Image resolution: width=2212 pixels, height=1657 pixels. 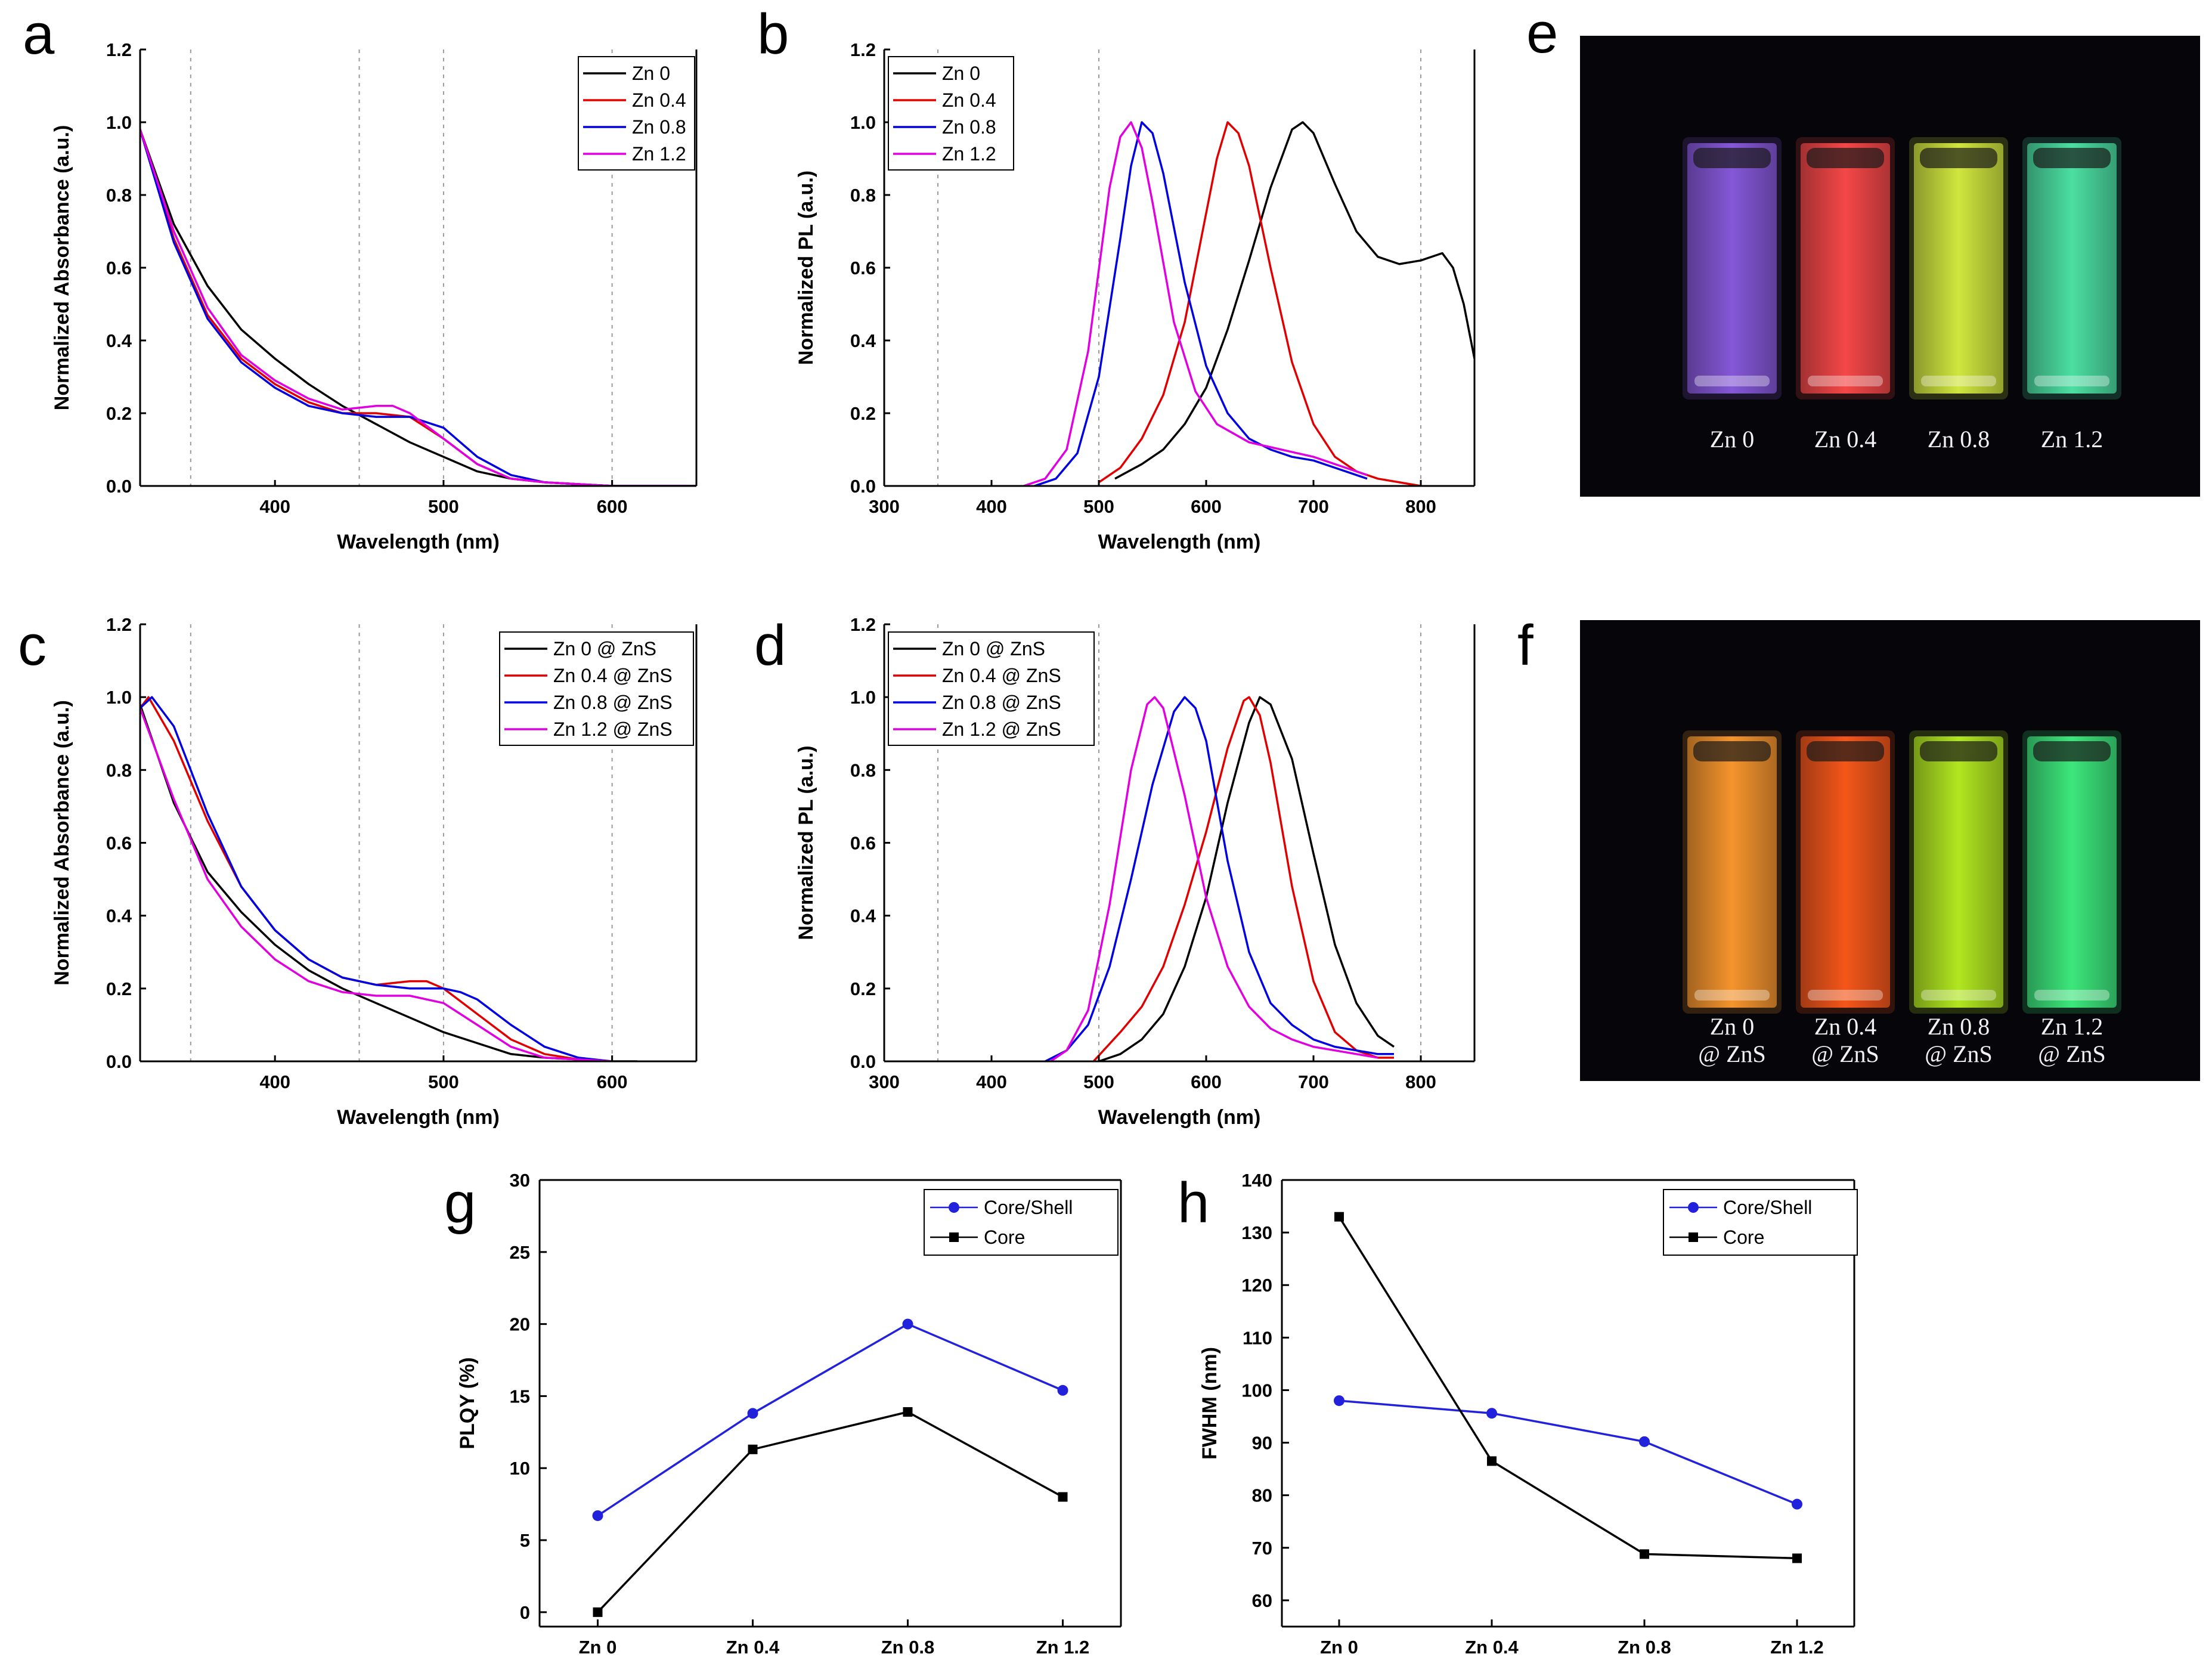 I want to click on y-tick-label: 5, so click(x=525, y=1541).